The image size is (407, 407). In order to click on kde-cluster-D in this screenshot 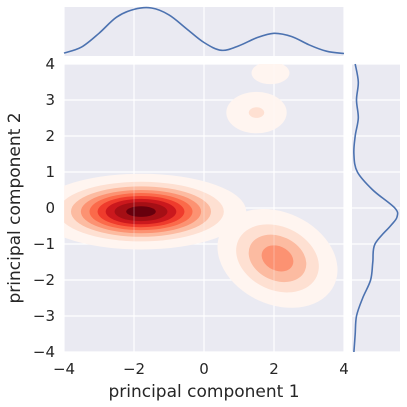, I will do `click(270, 74)`.